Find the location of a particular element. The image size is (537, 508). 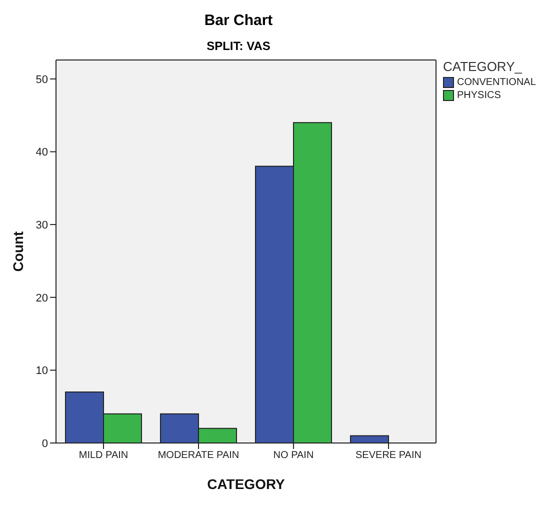

x-tick-label: NO PAIN is located at coordinates (293, 456).